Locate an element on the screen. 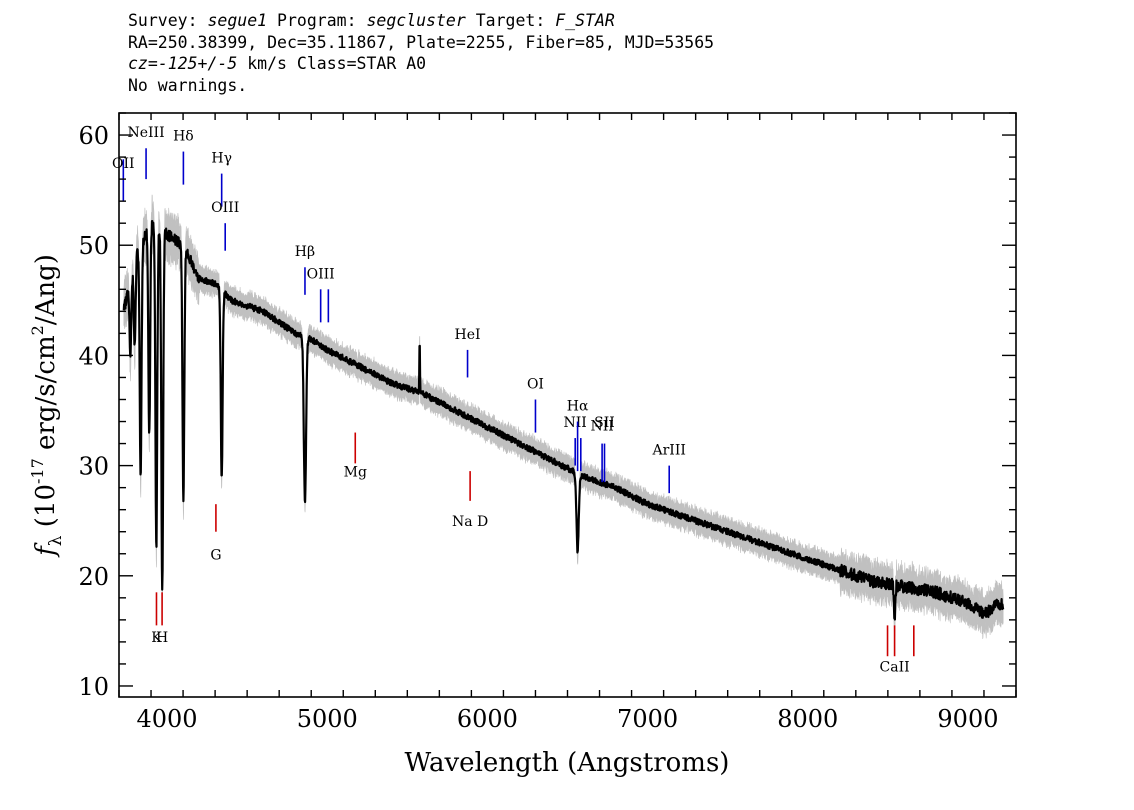 Image resolution: width=1134 pixels, height=810 pixels. x-tick-labels: 4000 5000 6000 7000 8000 9000 is located at coordinates (568, 719).